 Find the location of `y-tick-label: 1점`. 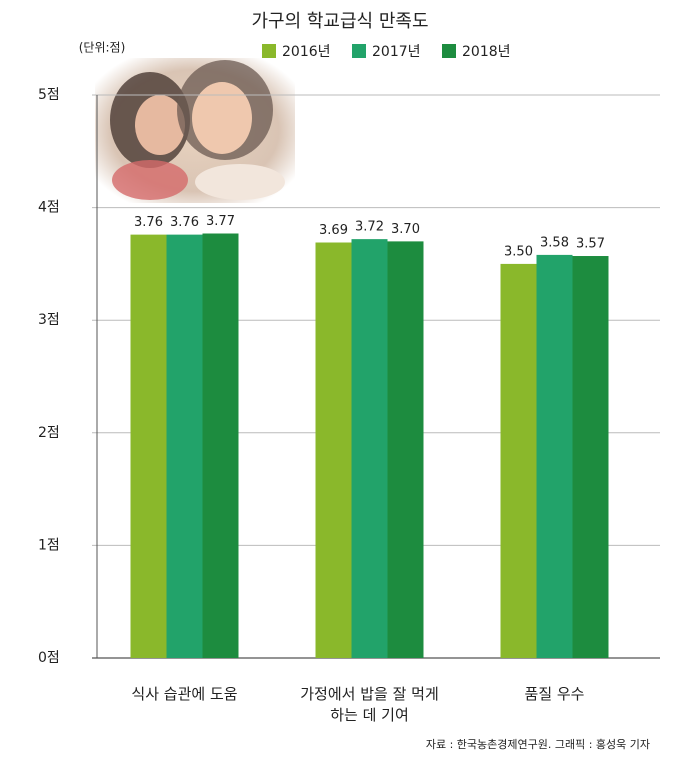

y-tick-label: 1점 is located at coordinates (49, 545).